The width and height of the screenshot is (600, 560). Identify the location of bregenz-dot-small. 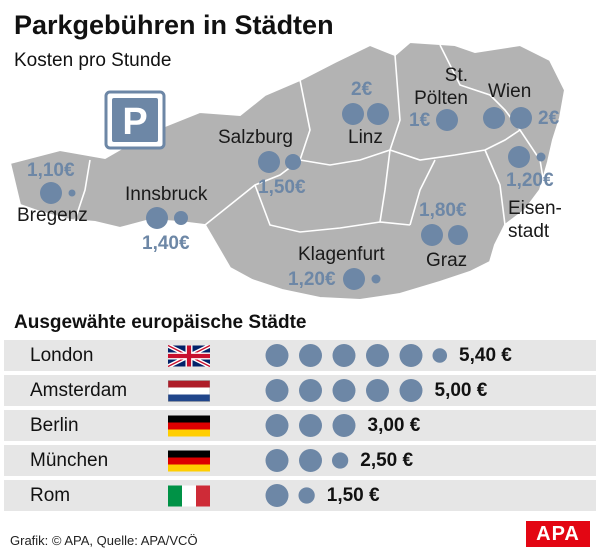
(72, 193).